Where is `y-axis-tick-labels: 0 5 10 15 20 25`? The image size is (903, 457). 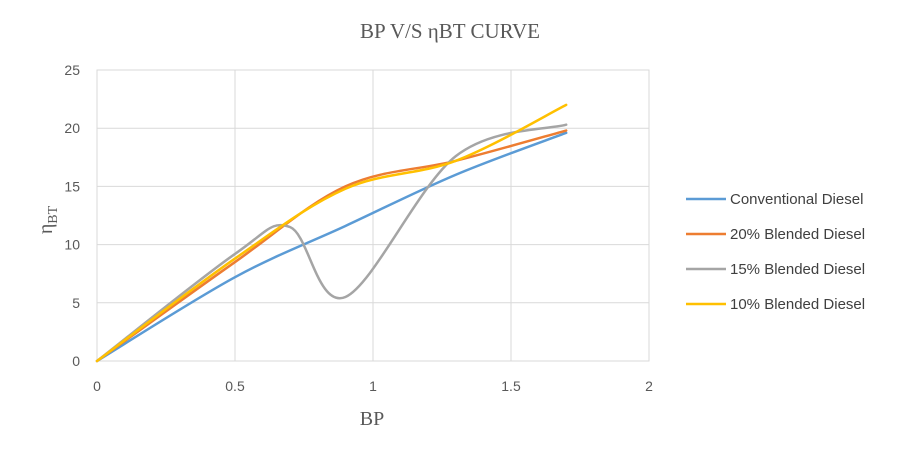 y-axis-tick-labels: 0 5 10 15 20 25 is located at coordinates (72, 215).